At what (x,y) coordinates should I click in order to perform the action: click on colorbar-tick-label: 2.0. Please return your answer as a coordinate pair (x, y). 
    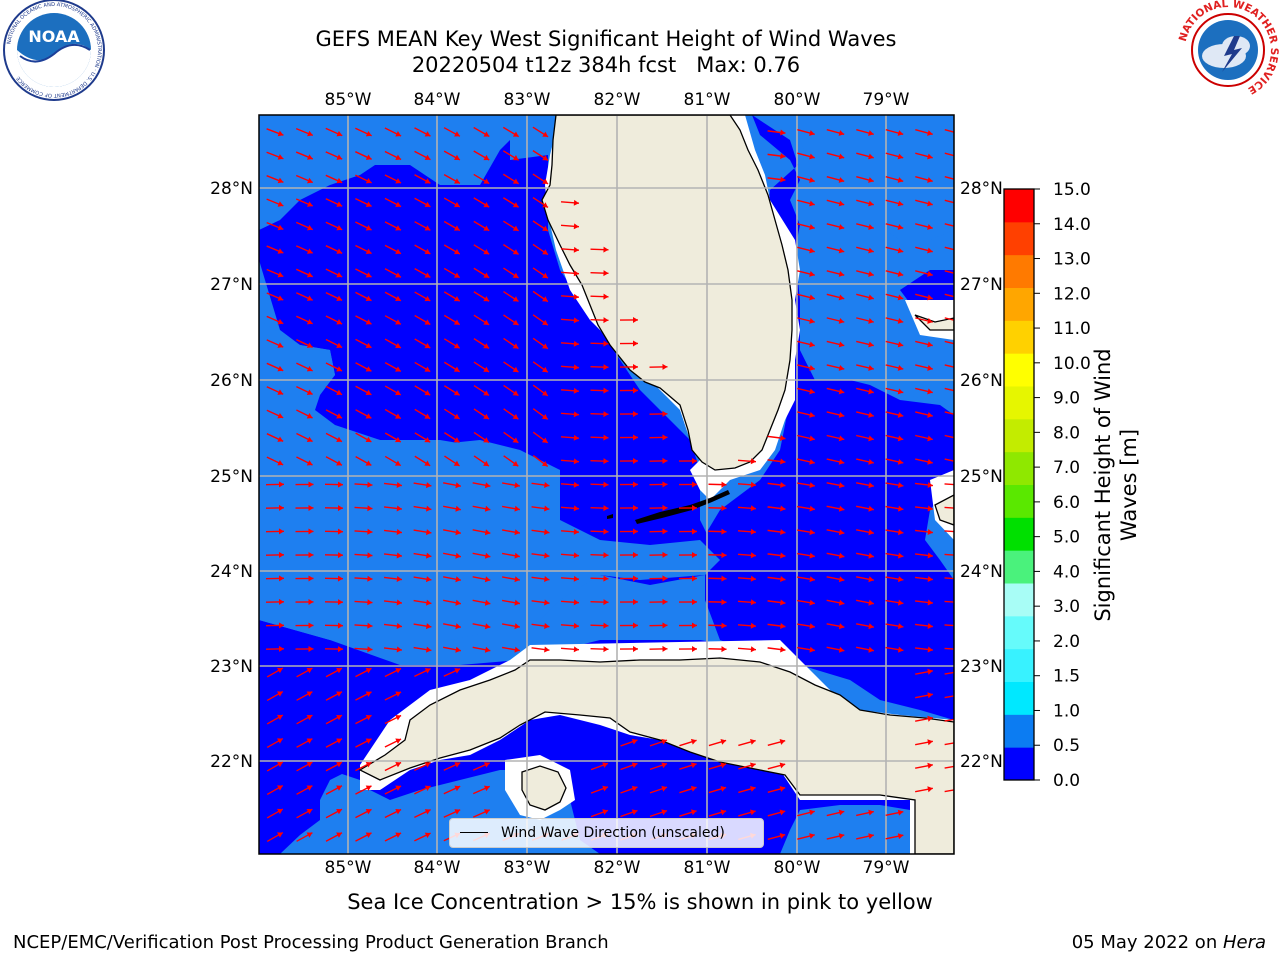
    Looking at the image, I should click on (1066, 642).